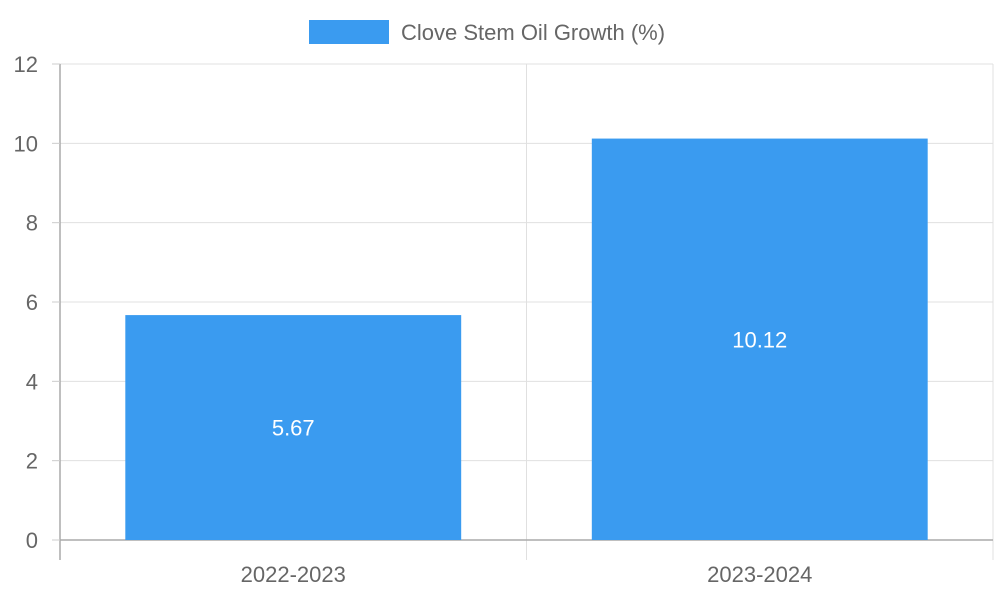 This screenshot has height=600, width=1000. Describe the element at coordinates (32, 381) in the screenshot. I see `y-tick-label: 4` at that location.